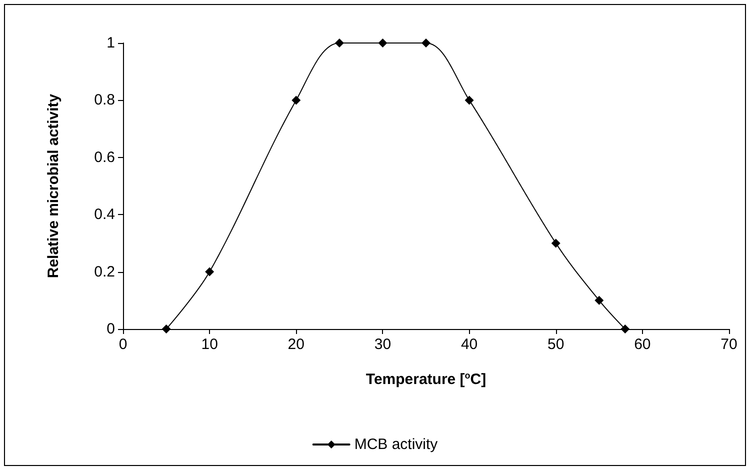  What do you see at coordinates (110, 329) in the screenshot?
I see `y-tick-label: 0` at bounding box center [110, 329].